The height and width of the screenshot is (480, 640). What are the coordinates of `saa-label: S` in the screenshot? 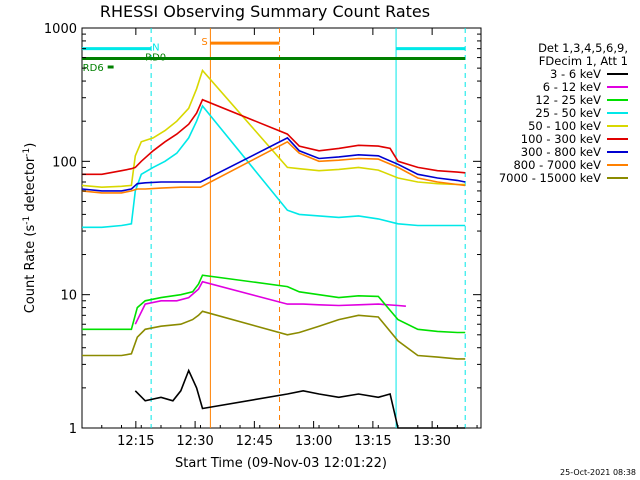 It's located at (204, 42).